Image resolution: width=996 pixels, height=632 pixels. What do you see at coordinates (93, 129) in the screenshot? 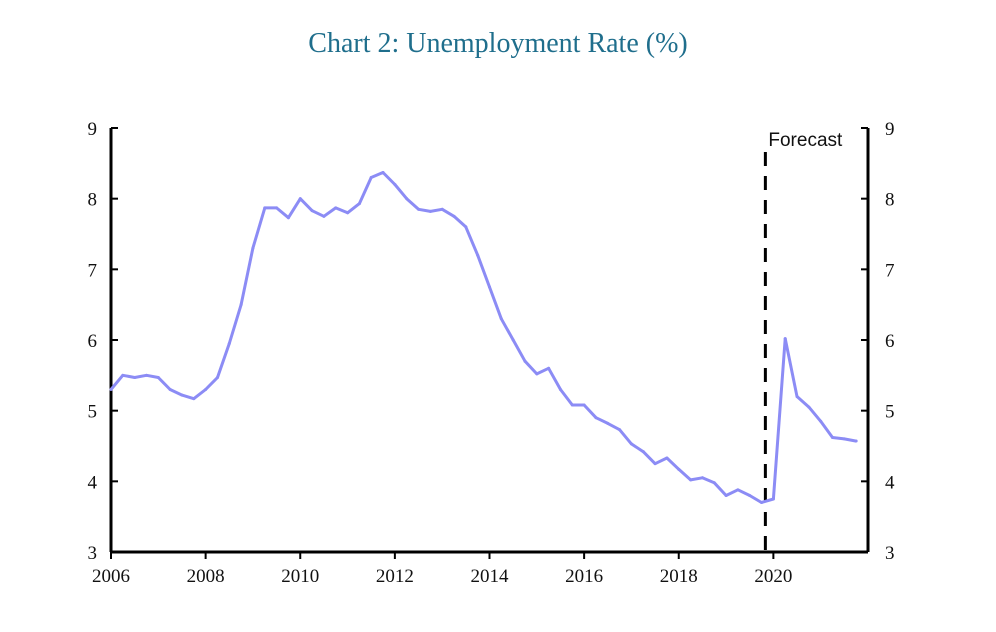
I see `left-y-tick-label: 9` at bounding box center [93, 129].